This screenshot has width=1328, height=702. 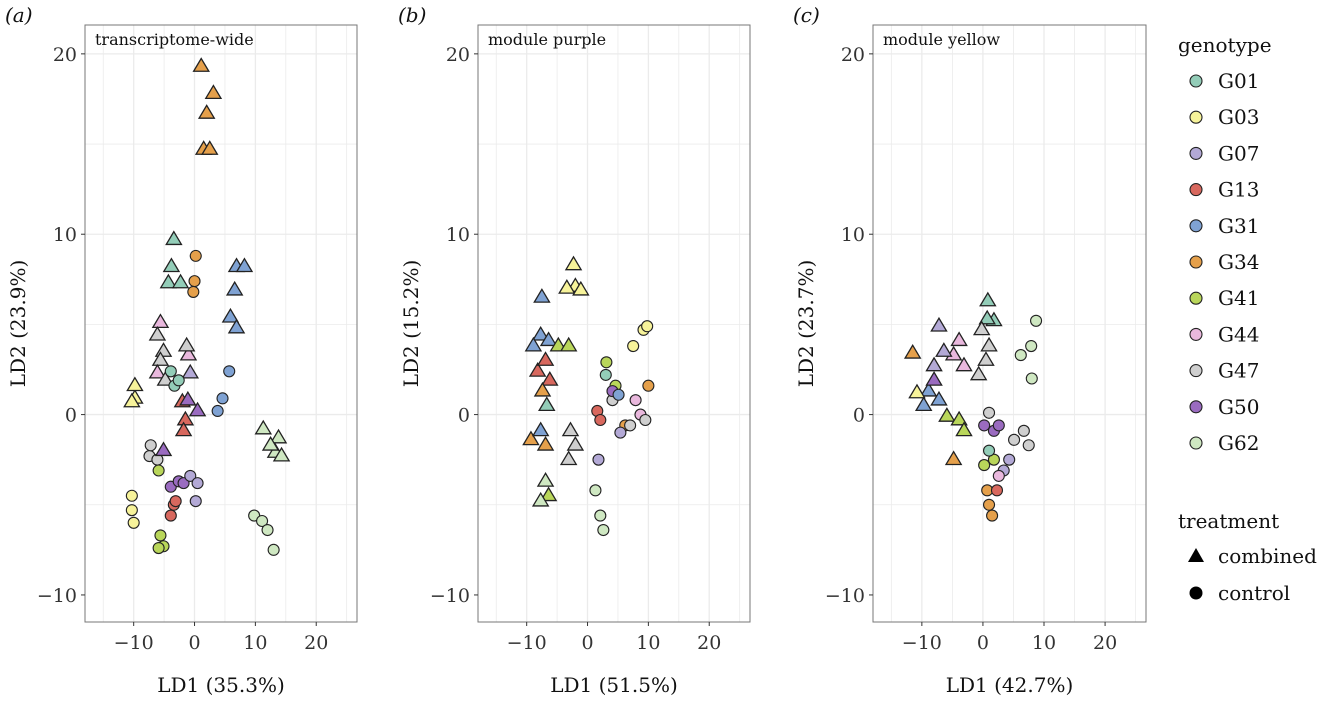 What do you see at coordinates (1238, 226) in the screenshot?
I see `legend-label-G31: G31` at bounding box center [1238, 226].